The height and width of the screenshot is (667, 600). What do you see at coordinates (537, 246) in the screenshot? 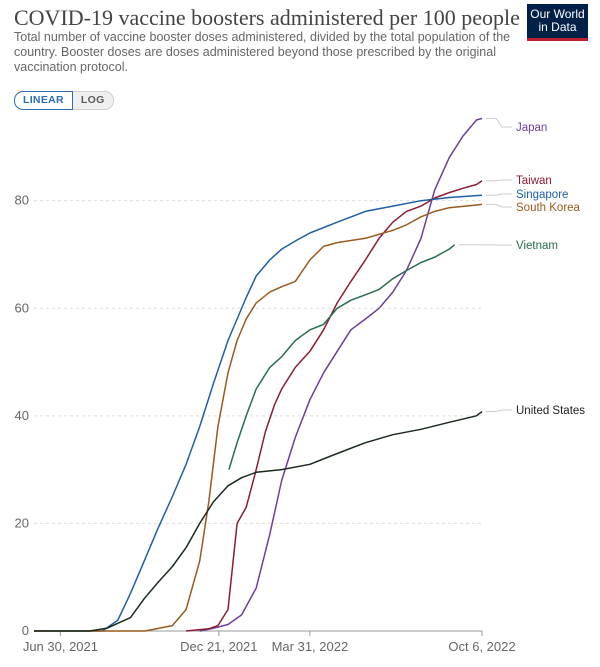
I see `series-label-vietnam: Vietnam` at bounding box center [537, 246].